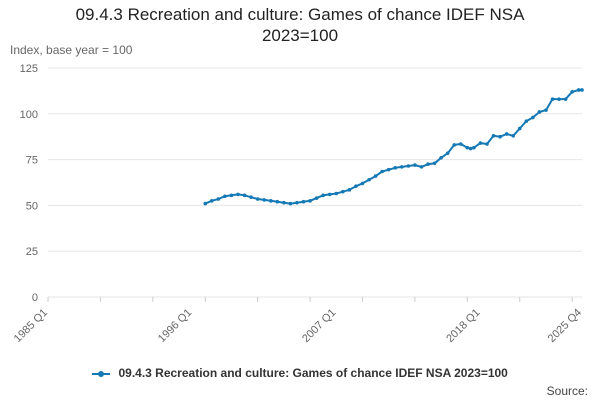  I want to click on y-tick-label: 25, so click(32, 252).